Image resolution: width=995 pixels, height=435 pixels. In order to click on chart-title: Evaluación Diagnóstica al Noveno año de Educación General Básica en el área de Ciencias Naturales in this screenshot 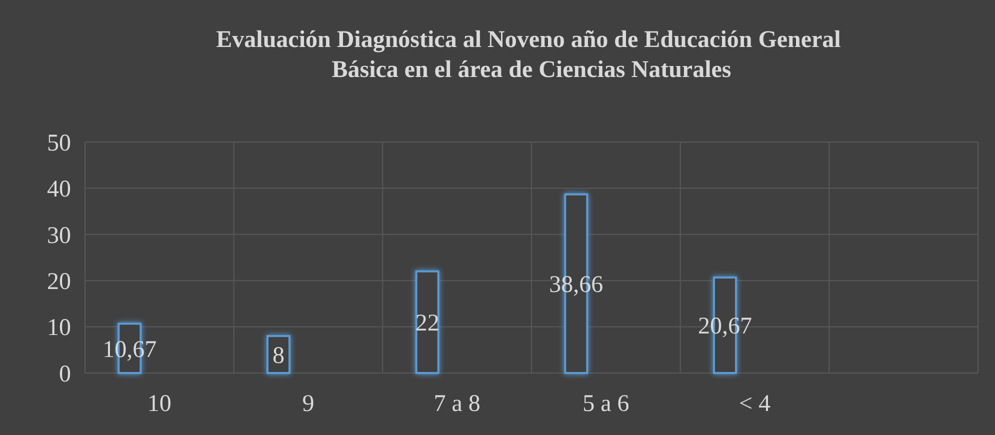, I will do `click(531, 55)`.